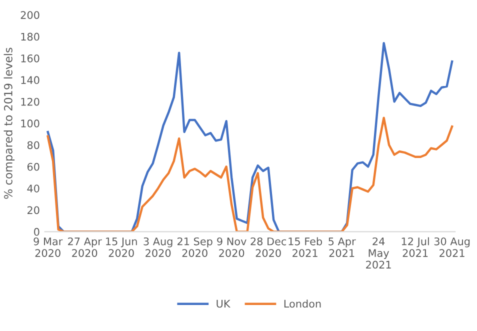 The image size is (477, 331). I want to click on x-tick-label: 15 Feb 2021, so click(305, 247).